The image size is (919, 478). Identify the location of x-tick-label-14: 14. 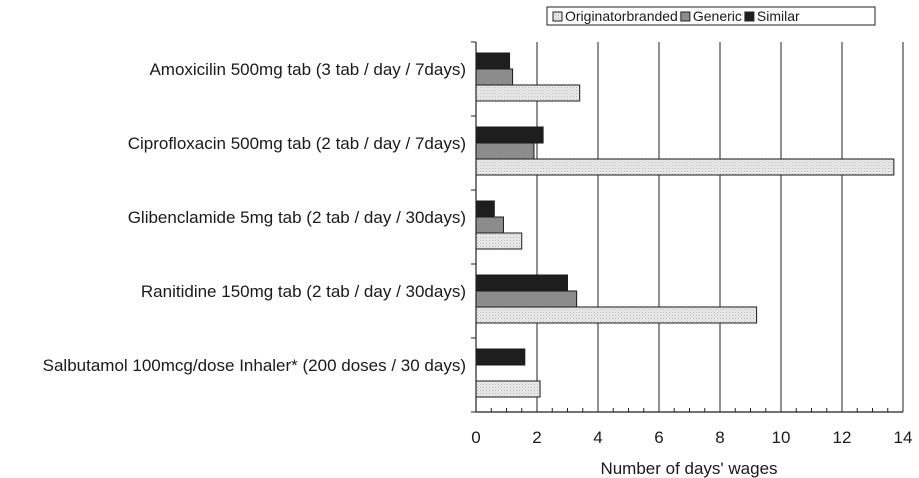
(903, 437).